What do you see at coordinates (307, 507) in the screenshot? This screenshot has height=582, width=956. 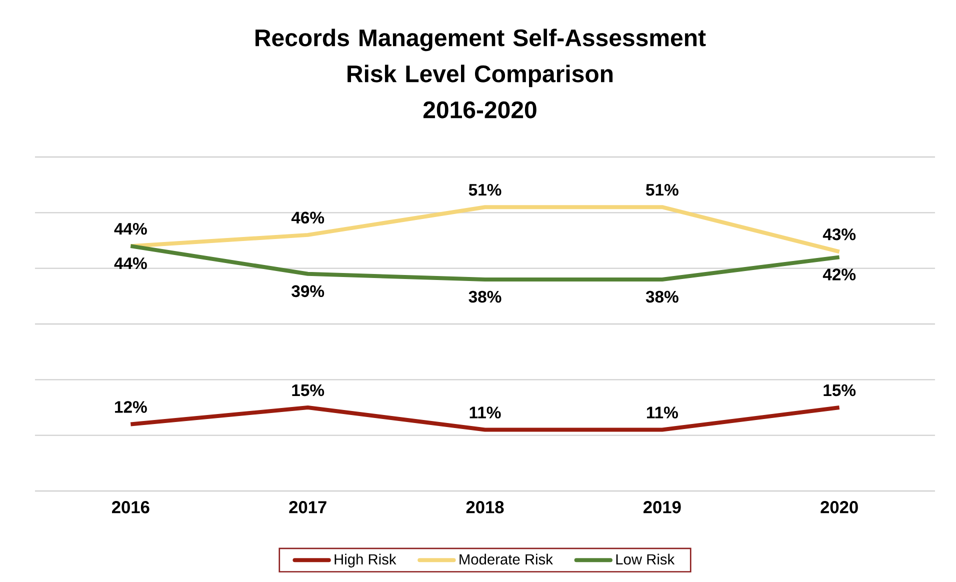 I see `x-tick-label: 2017` at bounding box center [307, 507].